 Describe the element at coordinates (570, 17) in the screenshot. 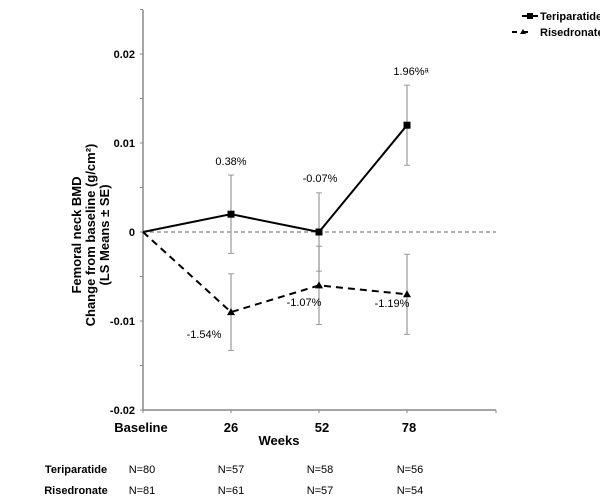

I see `legend-label-teriparatide: Teriparatide` at that location.